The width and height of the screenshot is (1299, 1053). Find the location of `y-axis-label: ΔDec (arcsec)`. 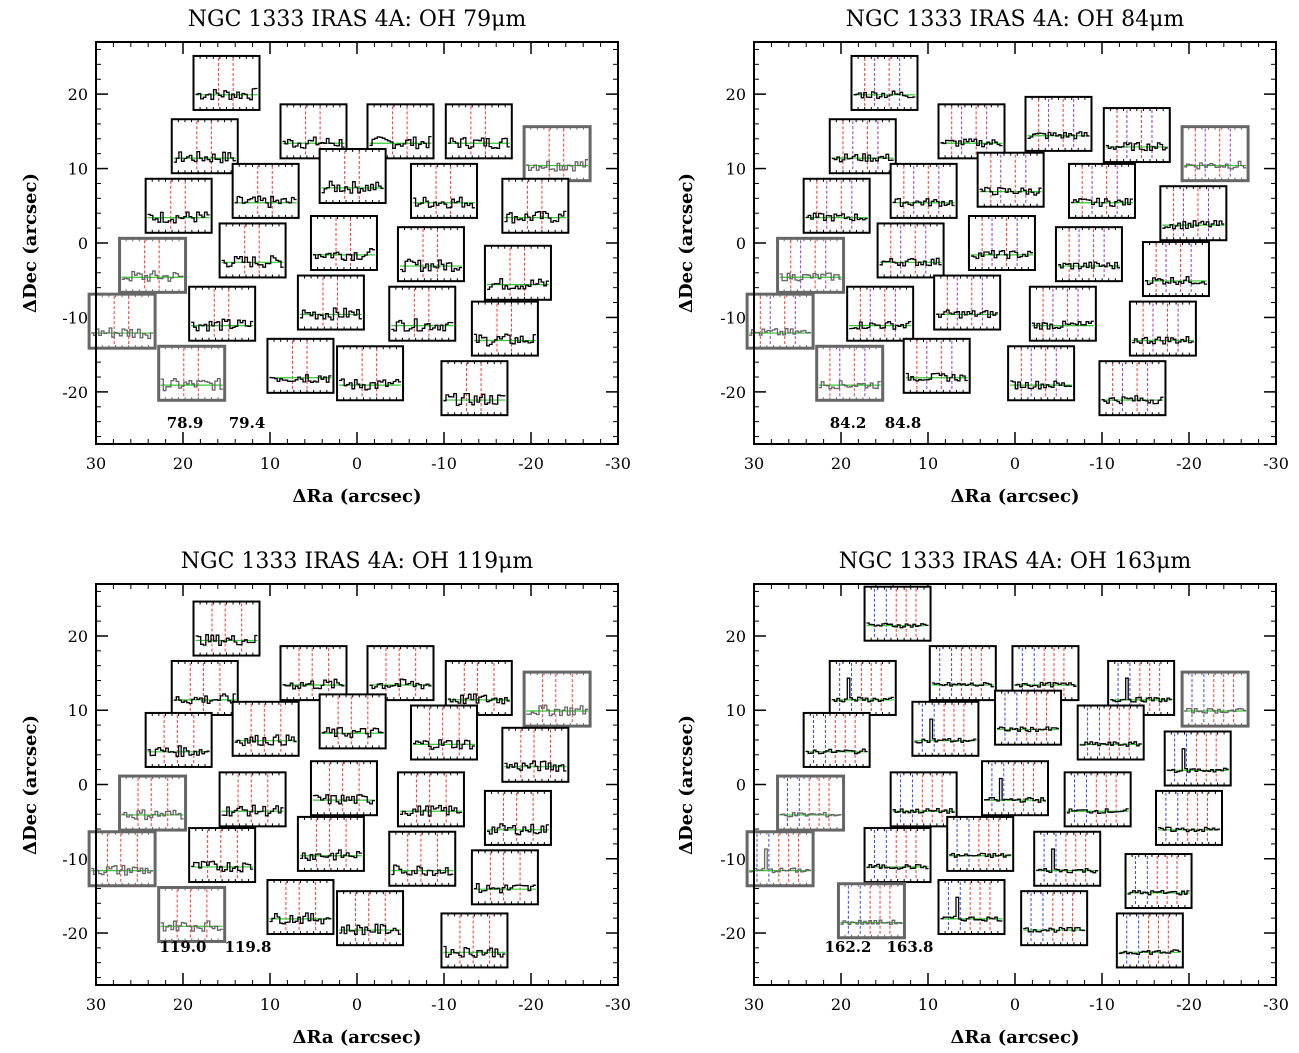

y-axis-label: ΔDec (arcsec) is located at coordinates (686, 785).